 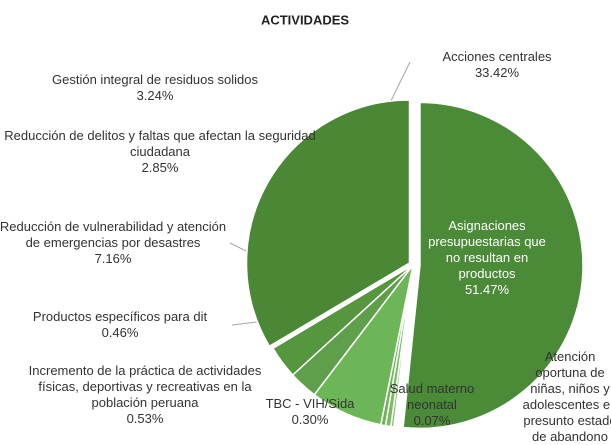 I want to click on value-label: 0.07%, so click(x=432, y=420).